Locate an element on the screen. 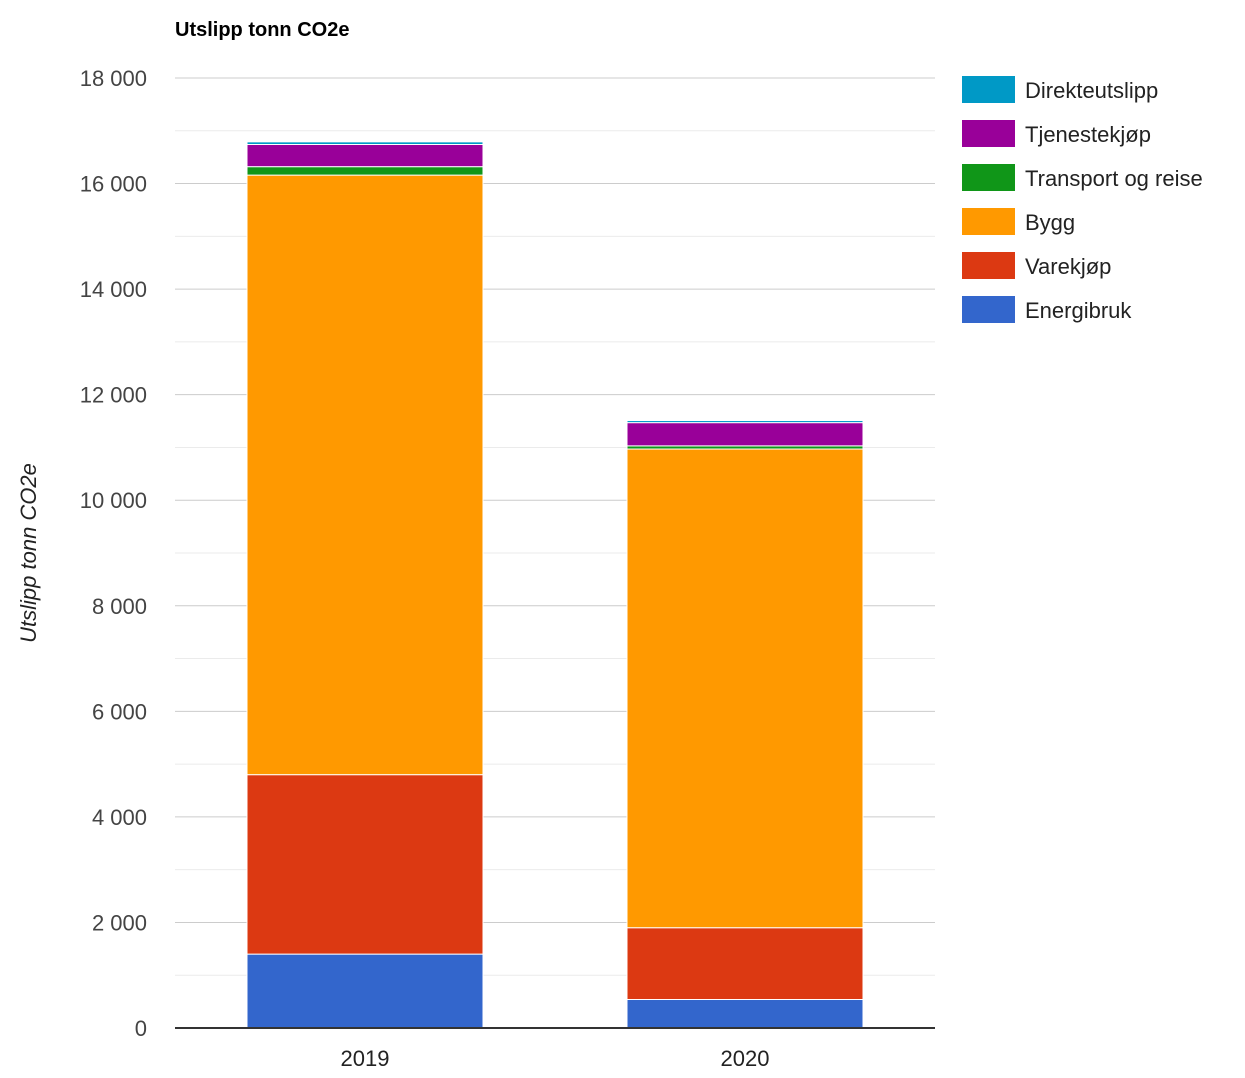 The height and width of the screenshot is (1078, 1245). legend-item: Tjenestekjøp is located at coordinates (1056, 133).